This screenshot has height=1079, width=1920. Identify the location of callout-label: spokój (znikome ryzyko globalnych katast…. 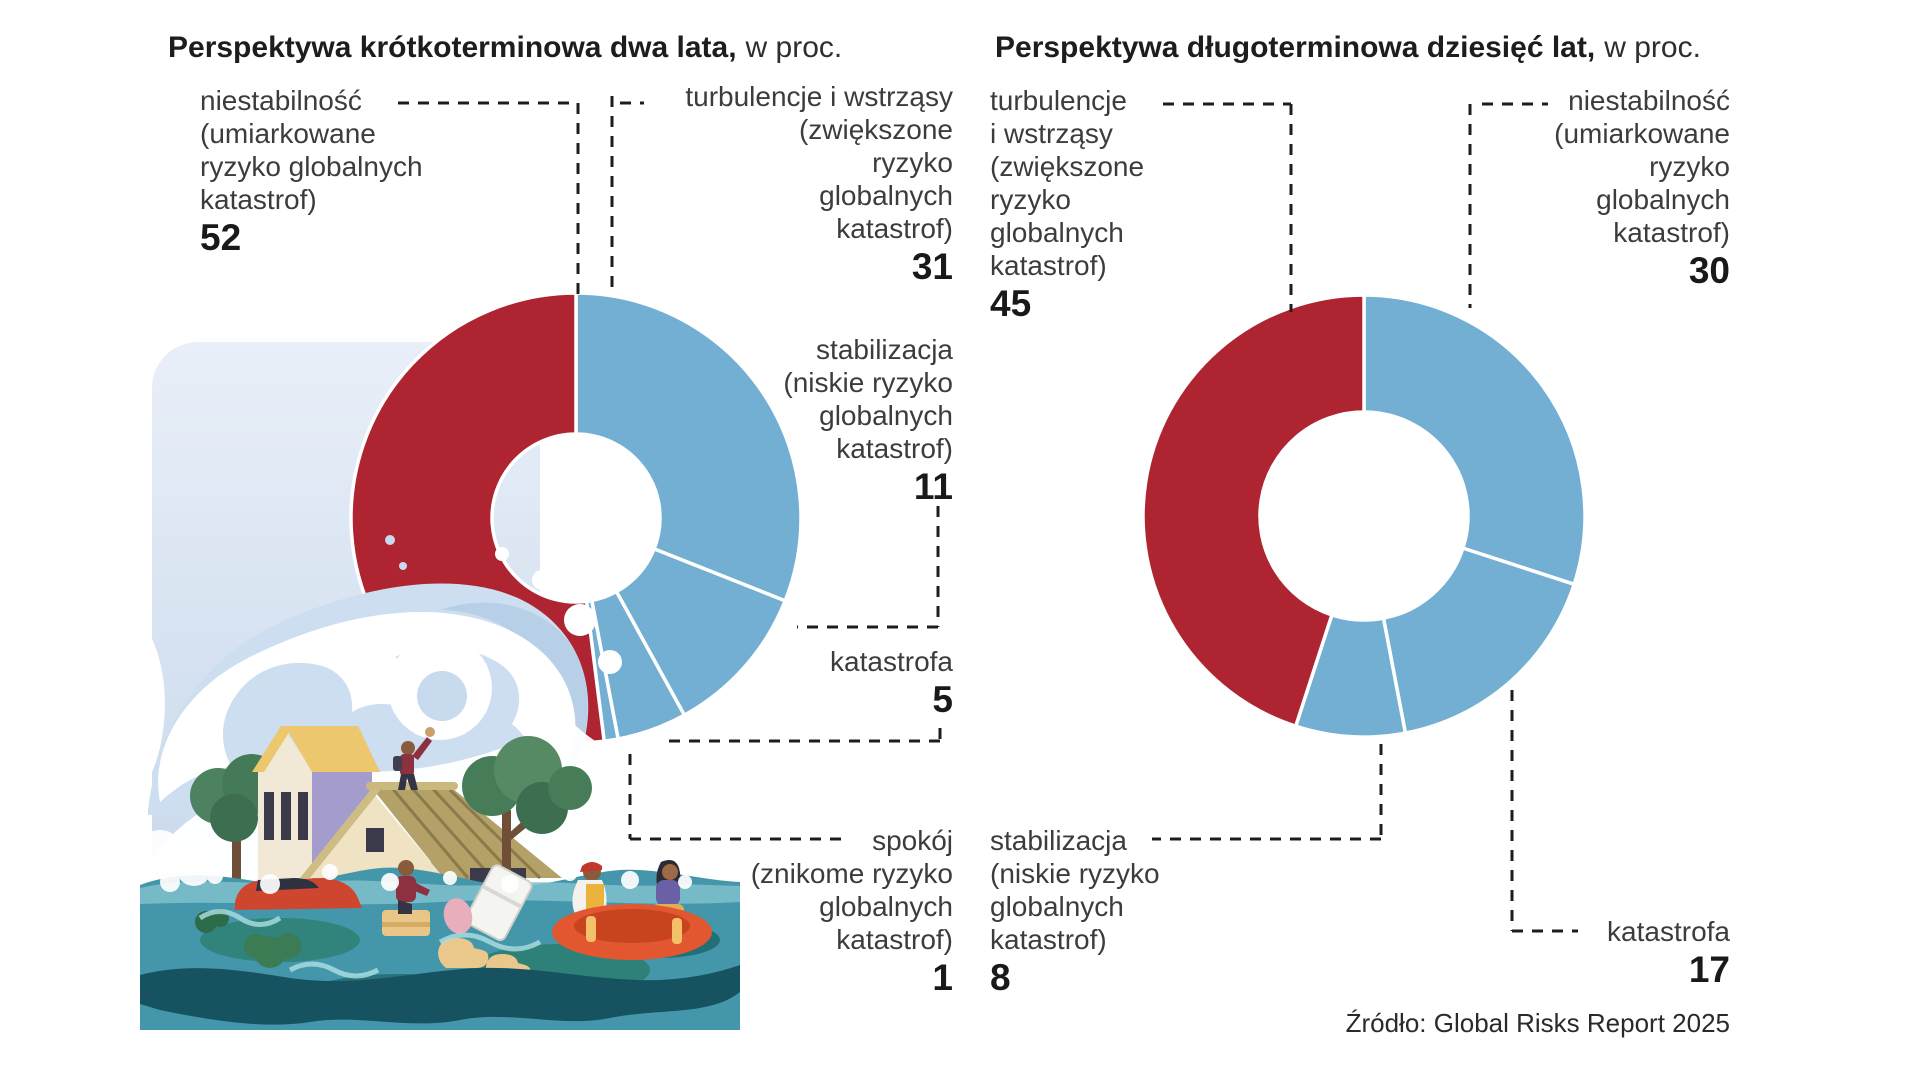
(851, 890).